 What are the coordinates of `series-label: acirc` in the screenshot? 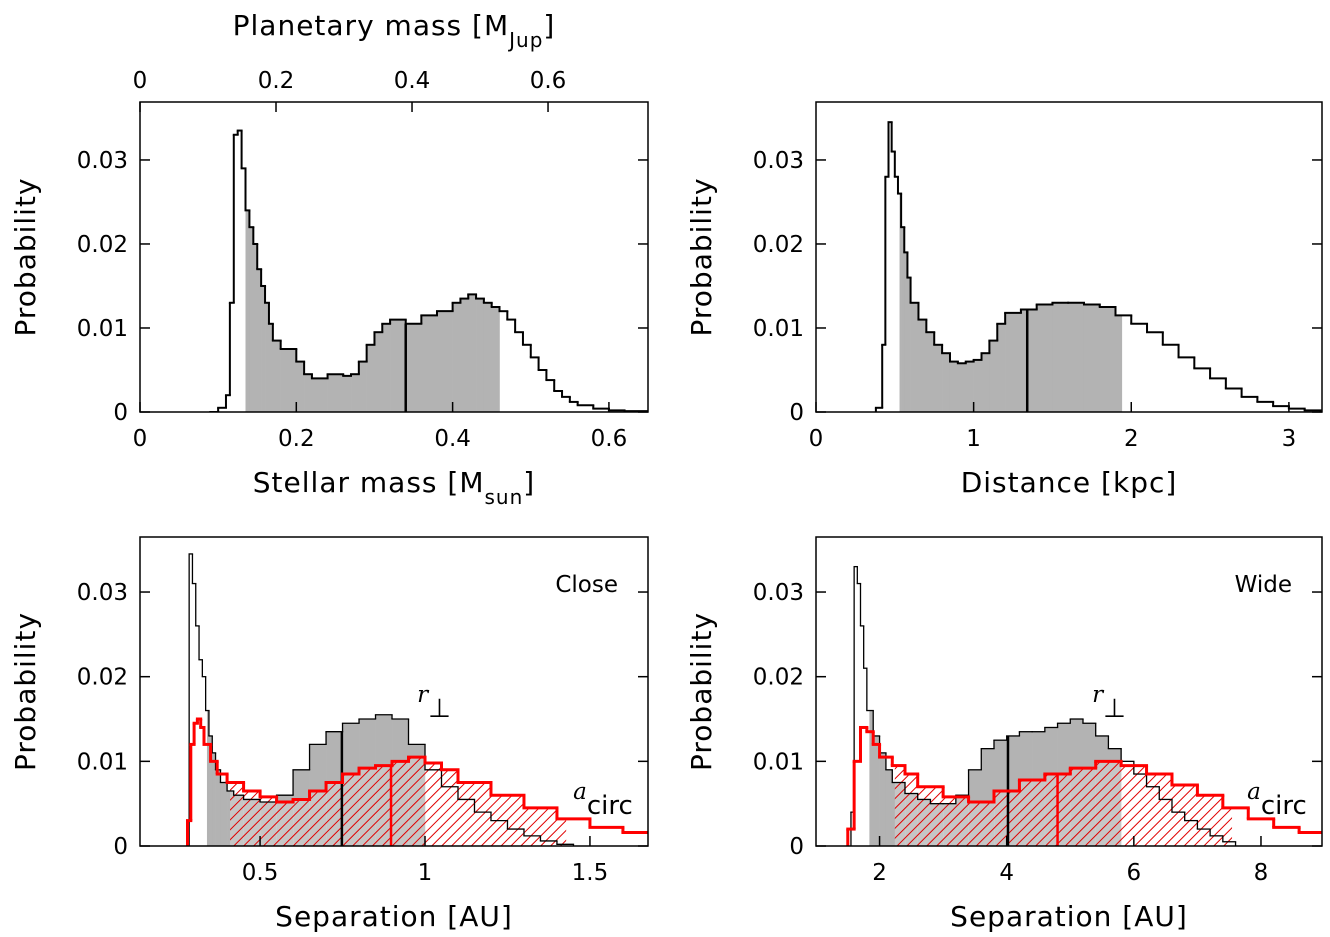 It's located at (603, 800).